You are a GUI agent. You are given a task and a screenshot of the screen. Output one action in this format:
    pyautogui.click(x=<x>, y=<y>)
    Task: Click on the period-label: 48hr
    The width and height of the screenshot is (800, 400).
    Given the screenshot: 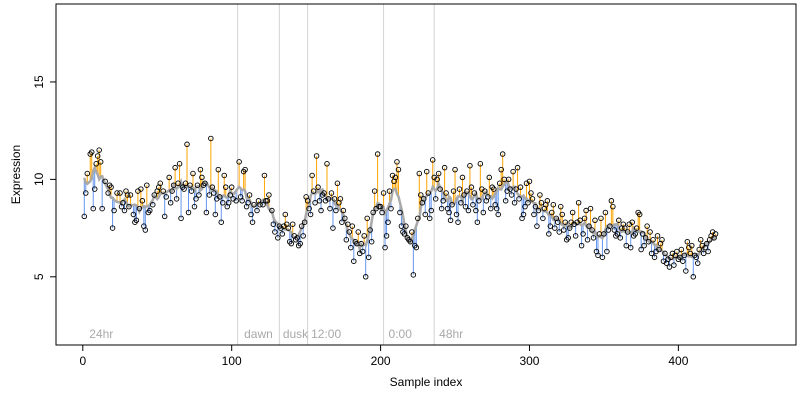 What is the action you would take?
    pyautogui.click(x=451, y=334)
    